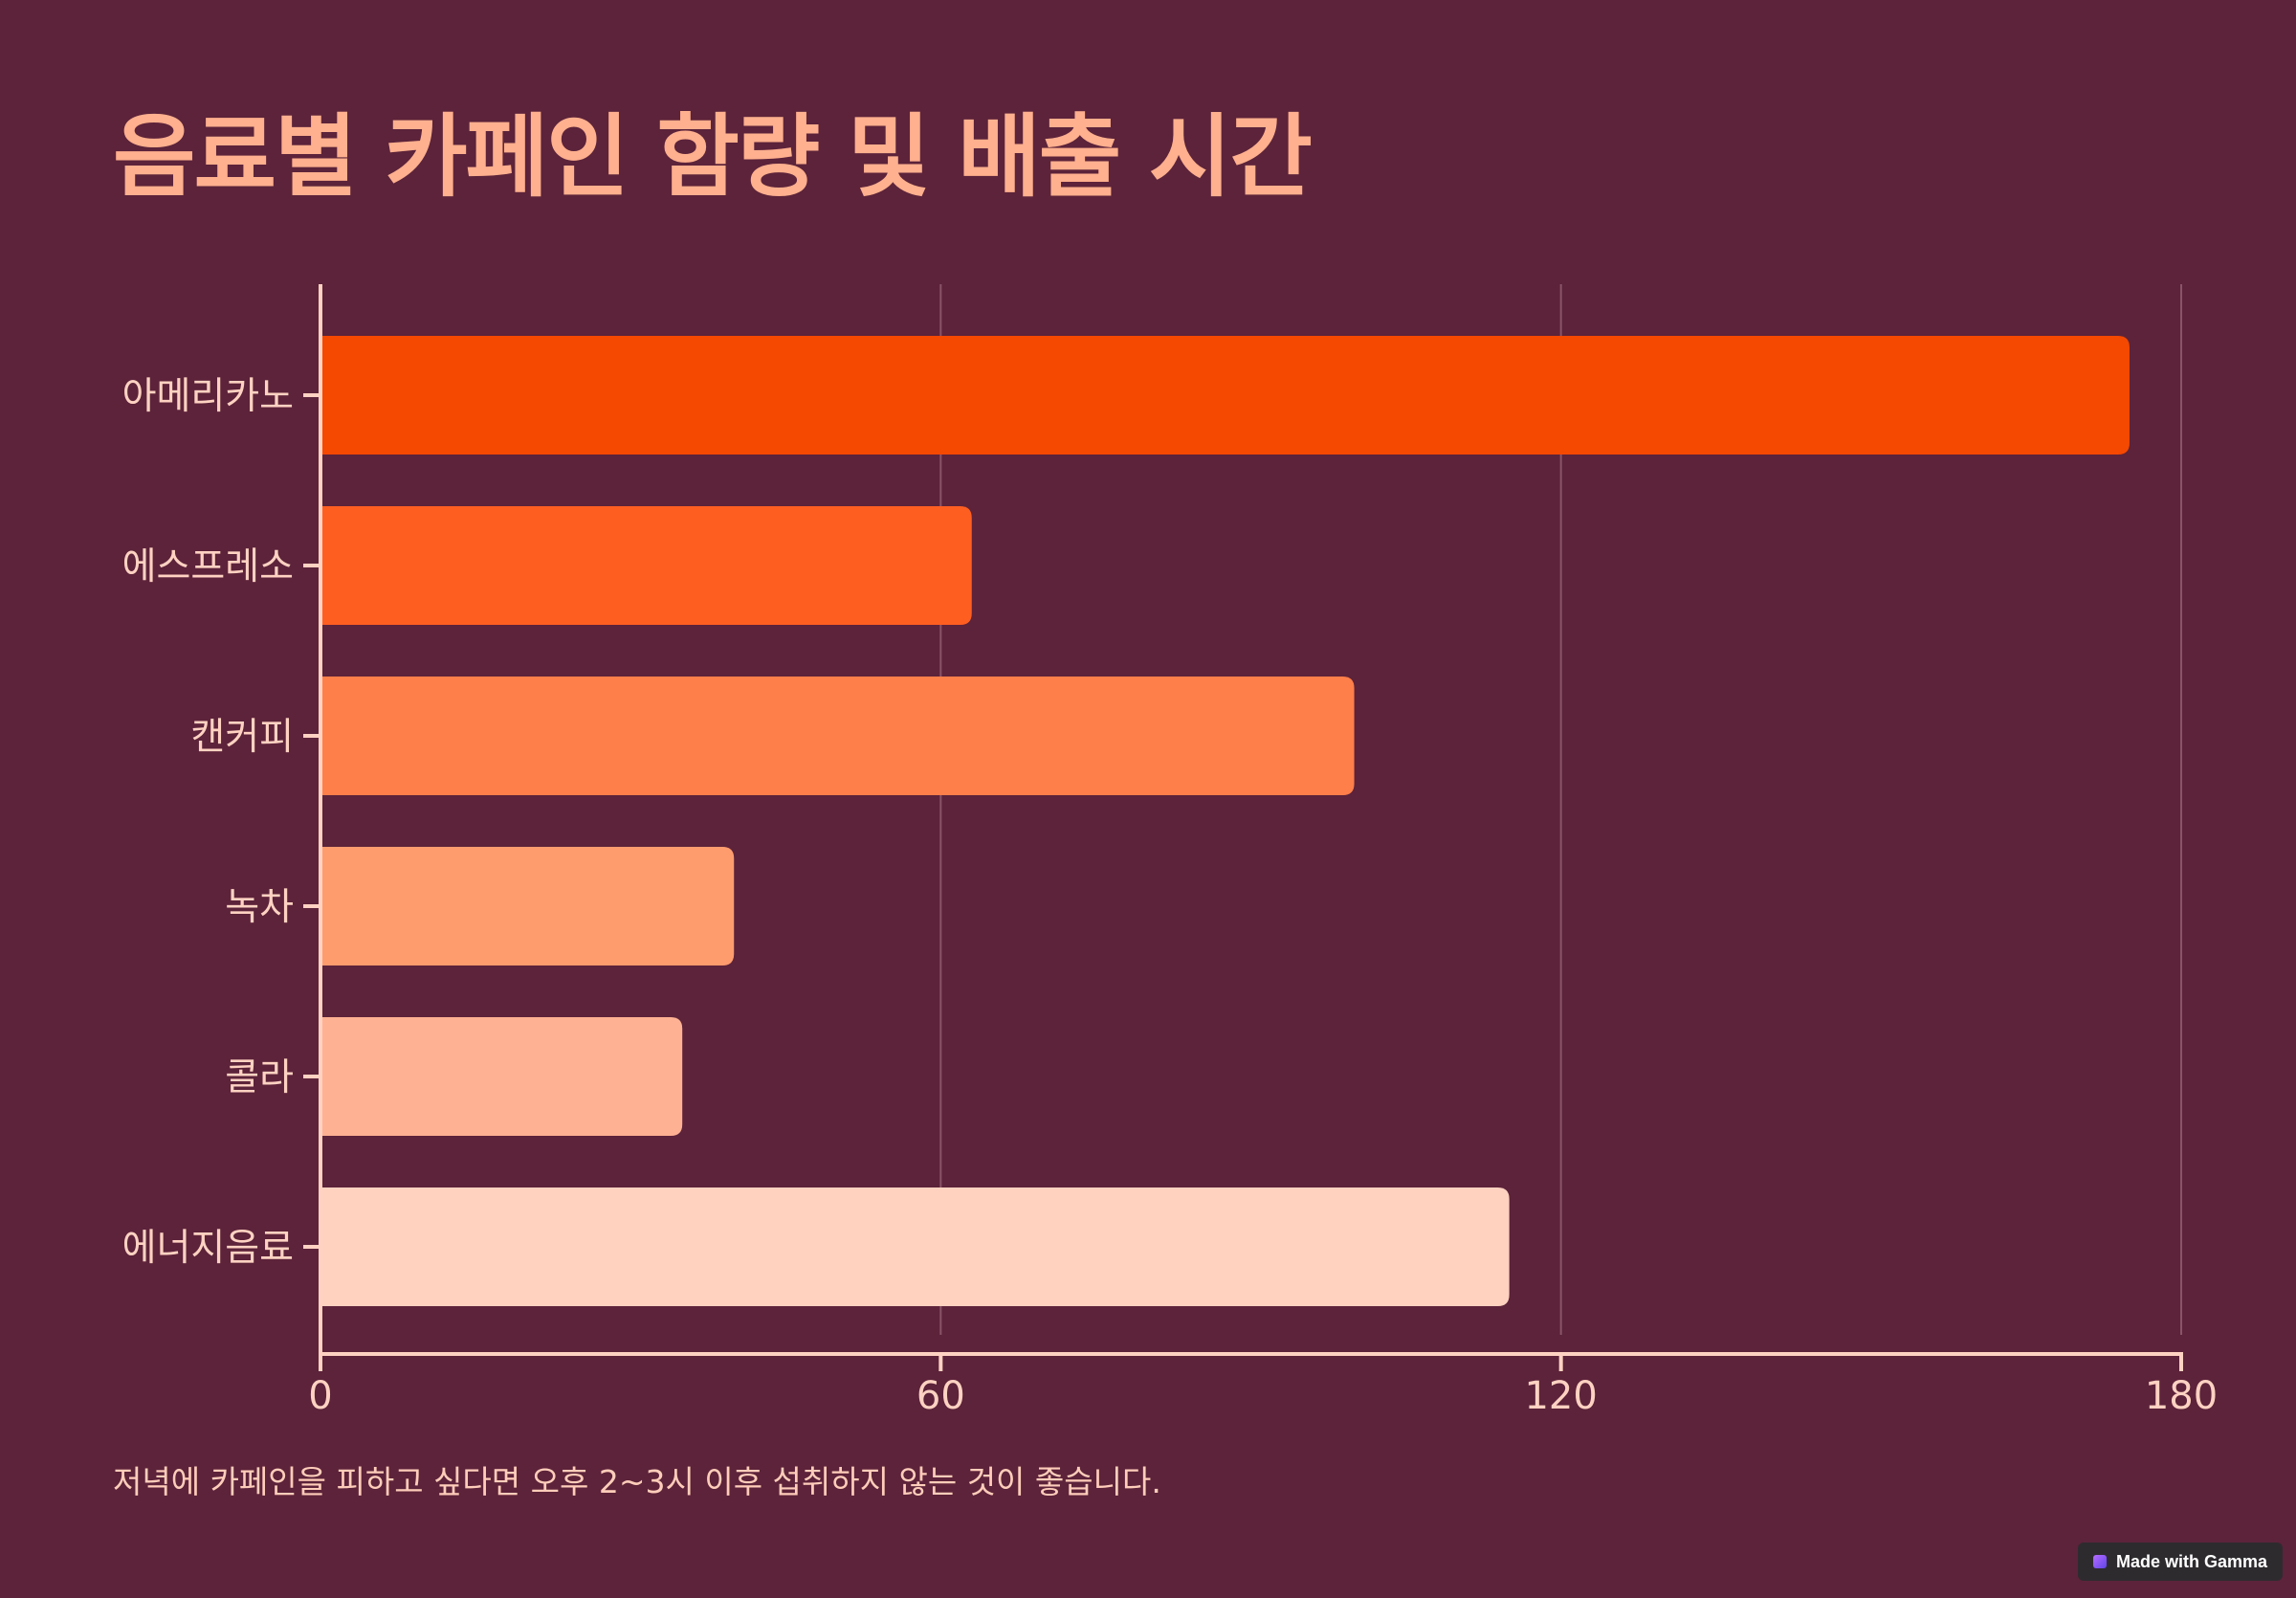 This screenshot has height=1598, width=2296. What do you see at coordinates (320, 1396) in the screenshot?
I see `x-tick-label: 0` at bounding box center [320, 1396].